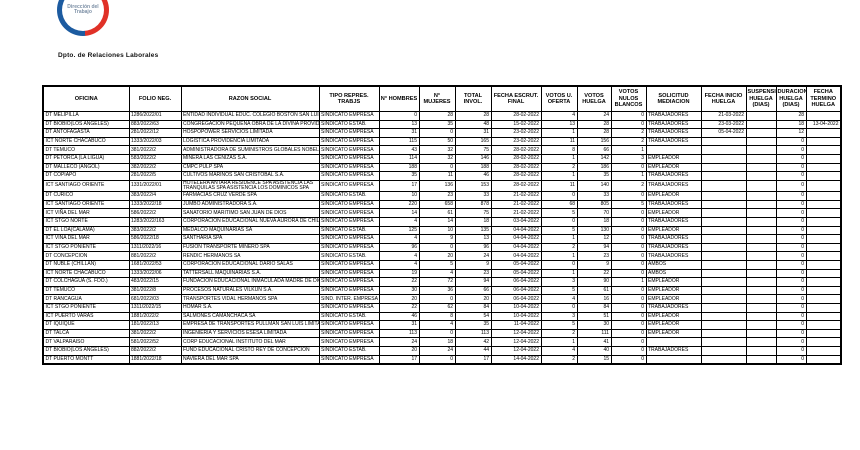  What do you see at coordinates (250, 158) in the screenshot?
I see `cell-razon-social: MINERA LAS CENIZAS S.A.` at bounding box center [250, 158].